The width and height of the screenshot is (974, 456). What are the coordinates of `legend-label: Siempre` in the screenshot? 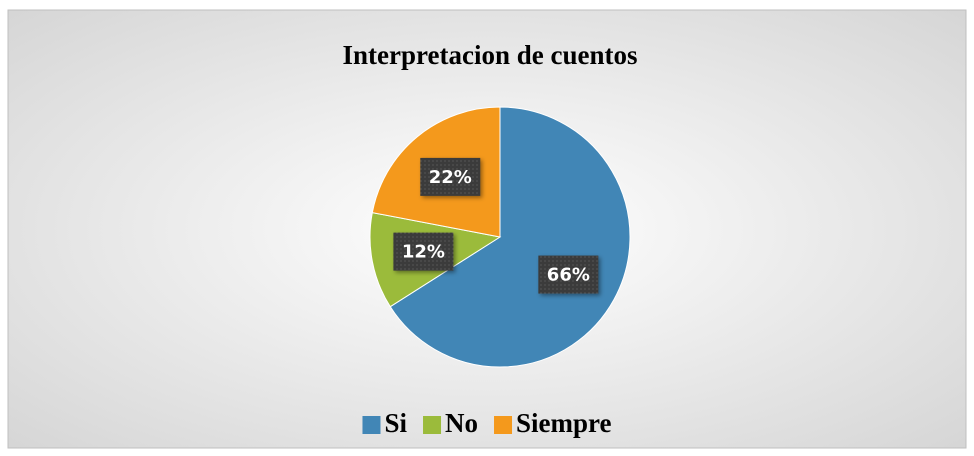 It's located at (564, 423).